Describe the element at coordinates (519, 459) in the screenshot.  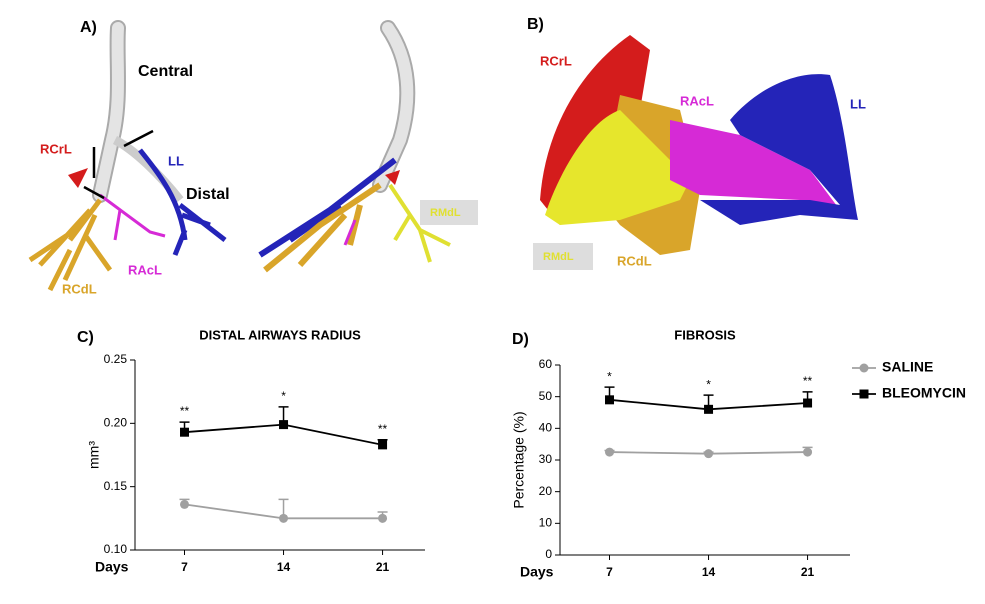
I see `y-axis-label: Percentage (%)` at that location.